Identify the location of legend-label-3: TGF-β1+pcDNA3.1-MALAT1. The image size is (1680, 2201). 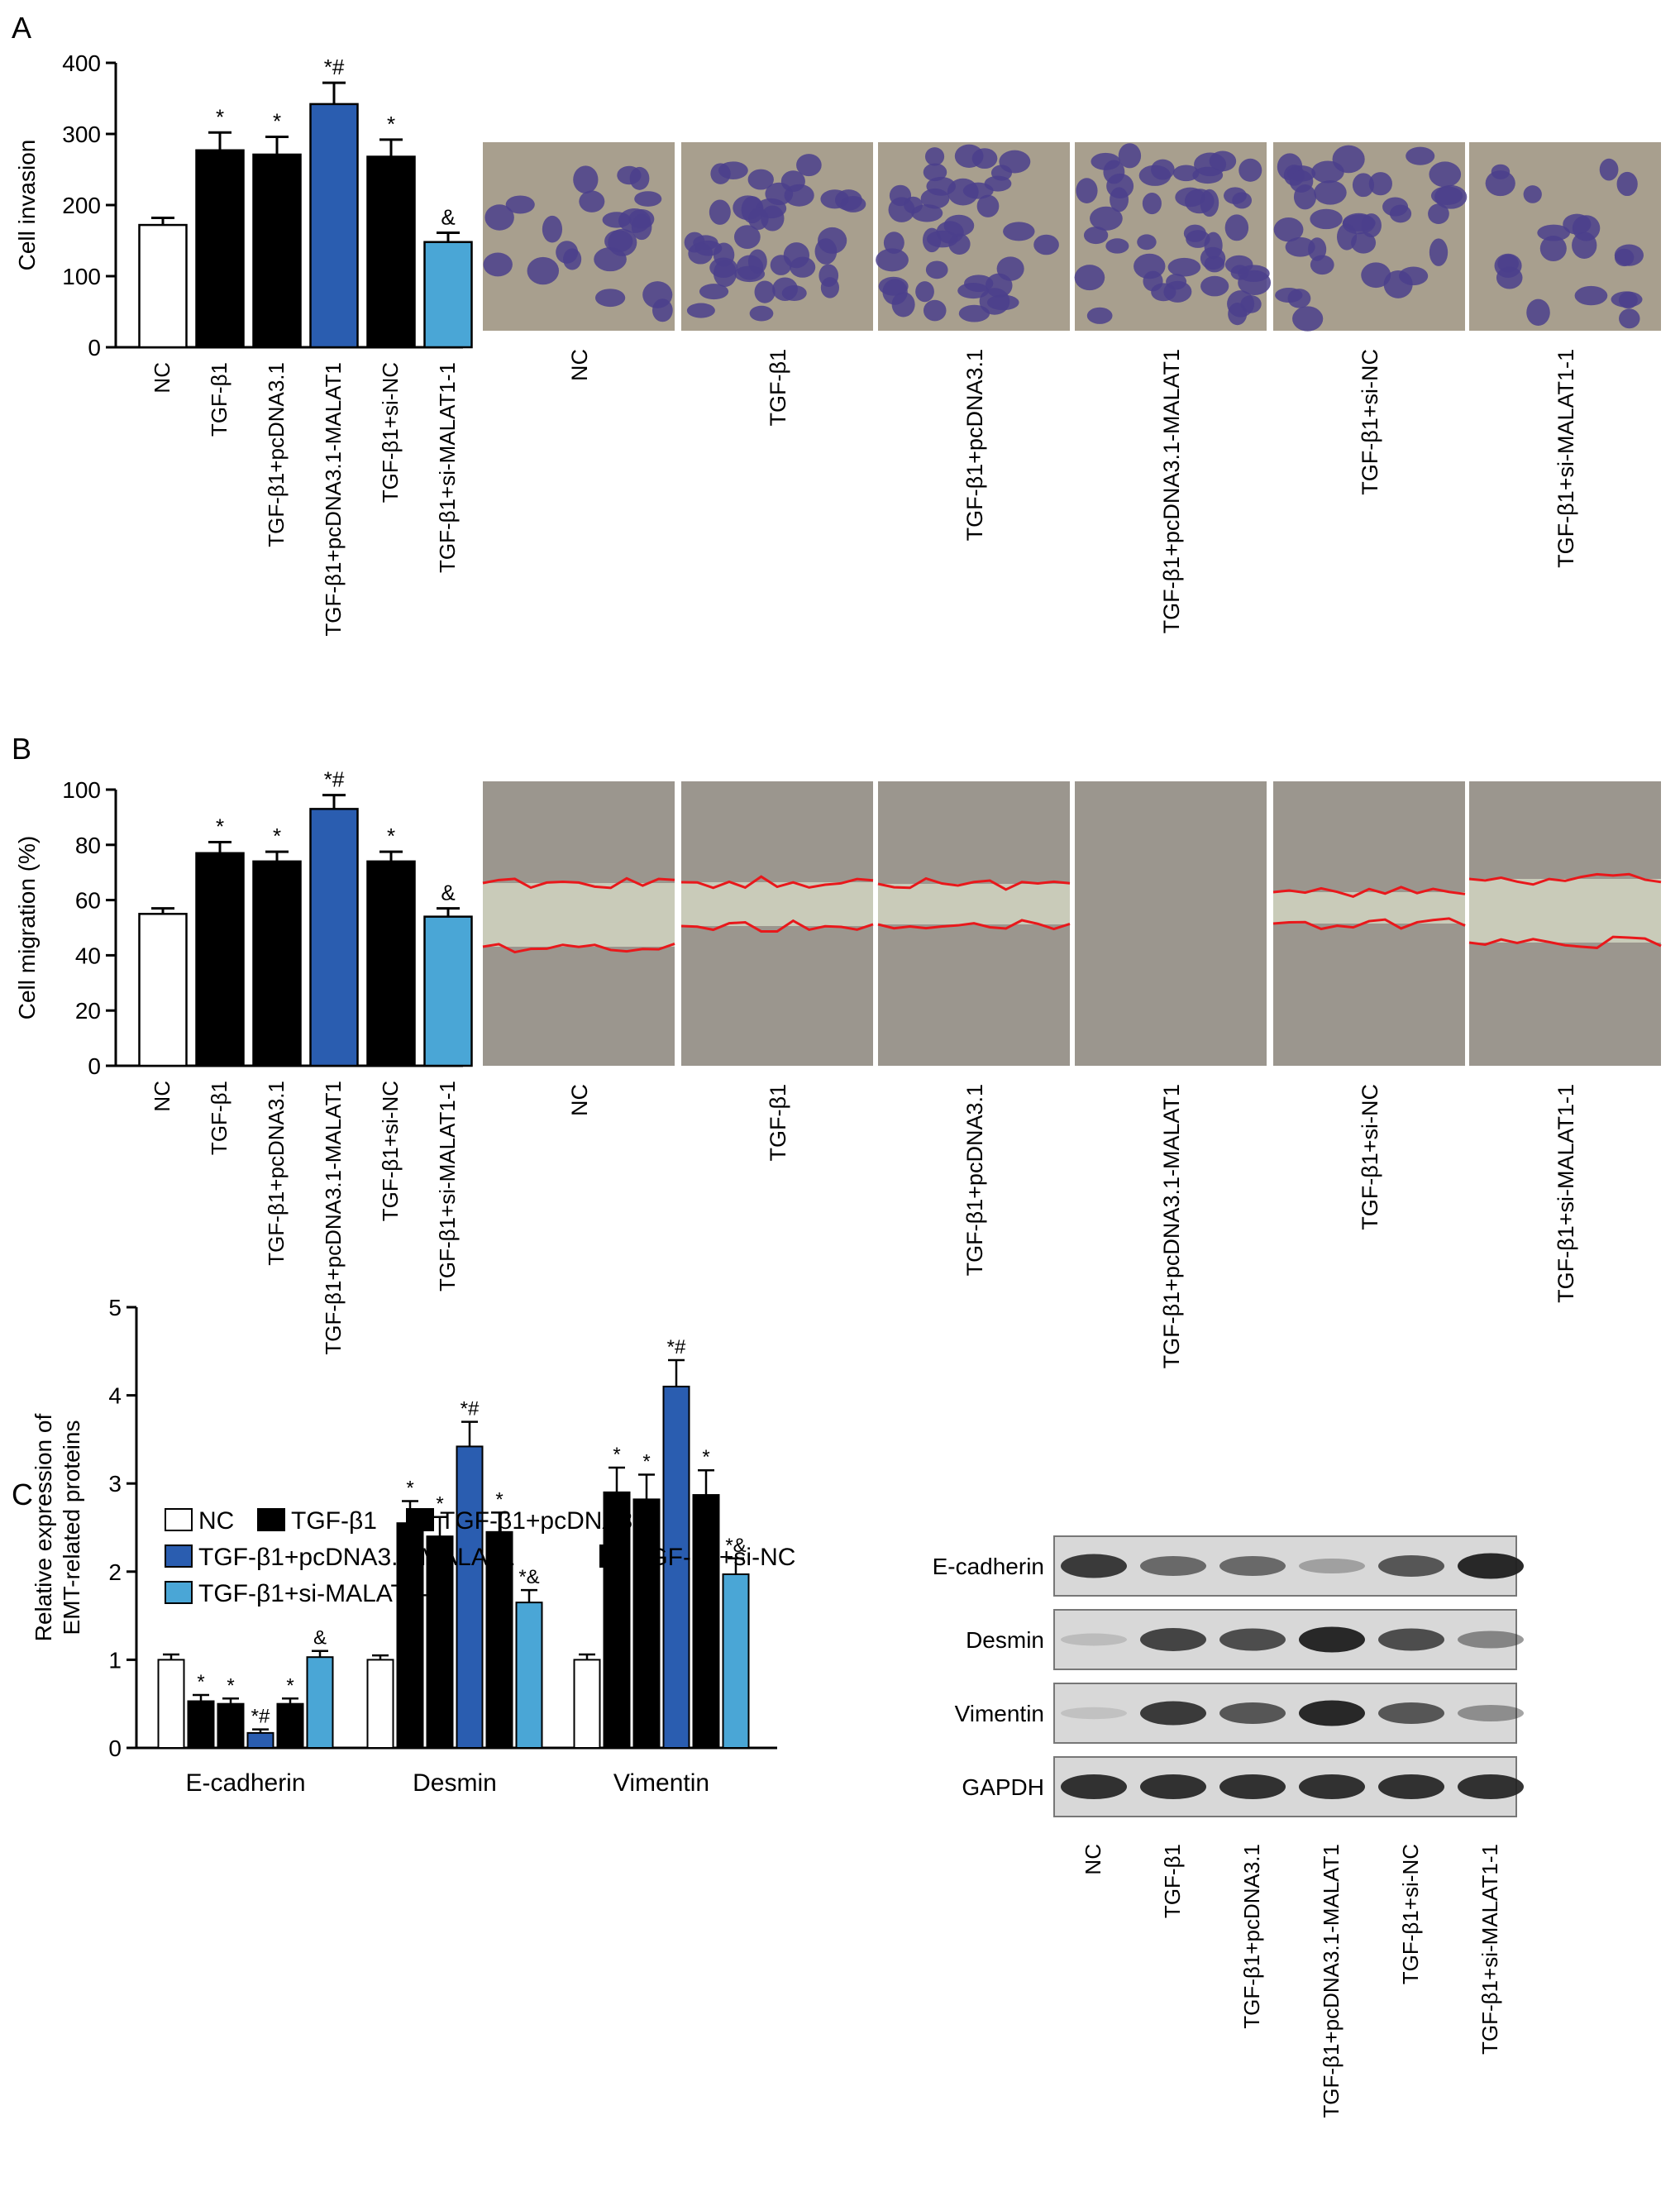
(356, 1557).